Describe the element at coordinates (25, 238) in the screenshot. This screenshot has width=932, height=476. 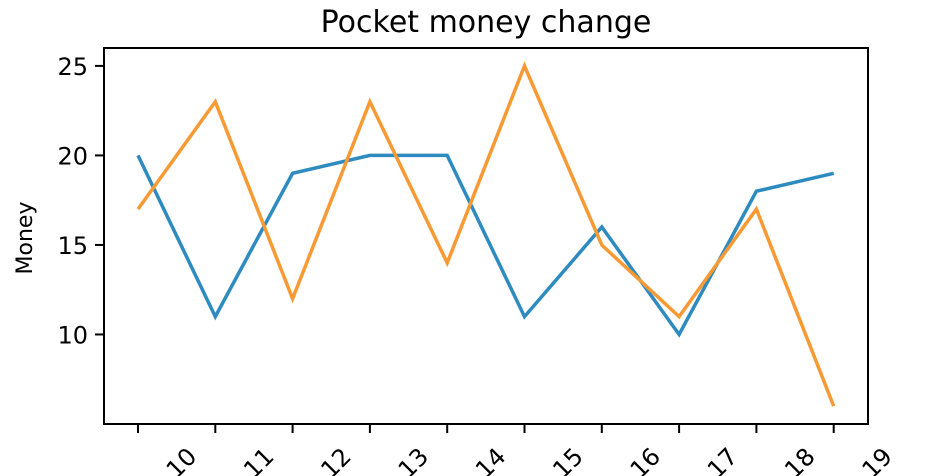
I see `y-axis-label: Money` at that location.